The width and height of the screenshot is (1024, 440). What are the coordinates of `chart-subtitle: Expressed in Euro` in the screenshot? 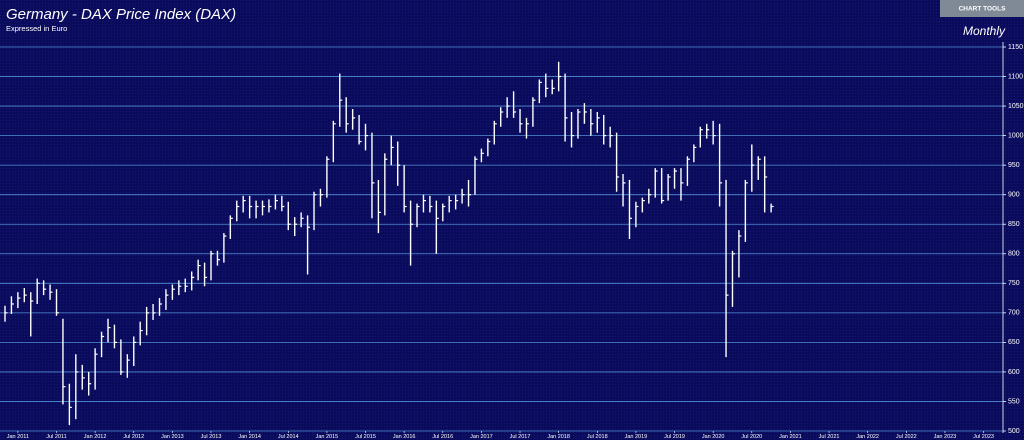 It's located at (36, 28).